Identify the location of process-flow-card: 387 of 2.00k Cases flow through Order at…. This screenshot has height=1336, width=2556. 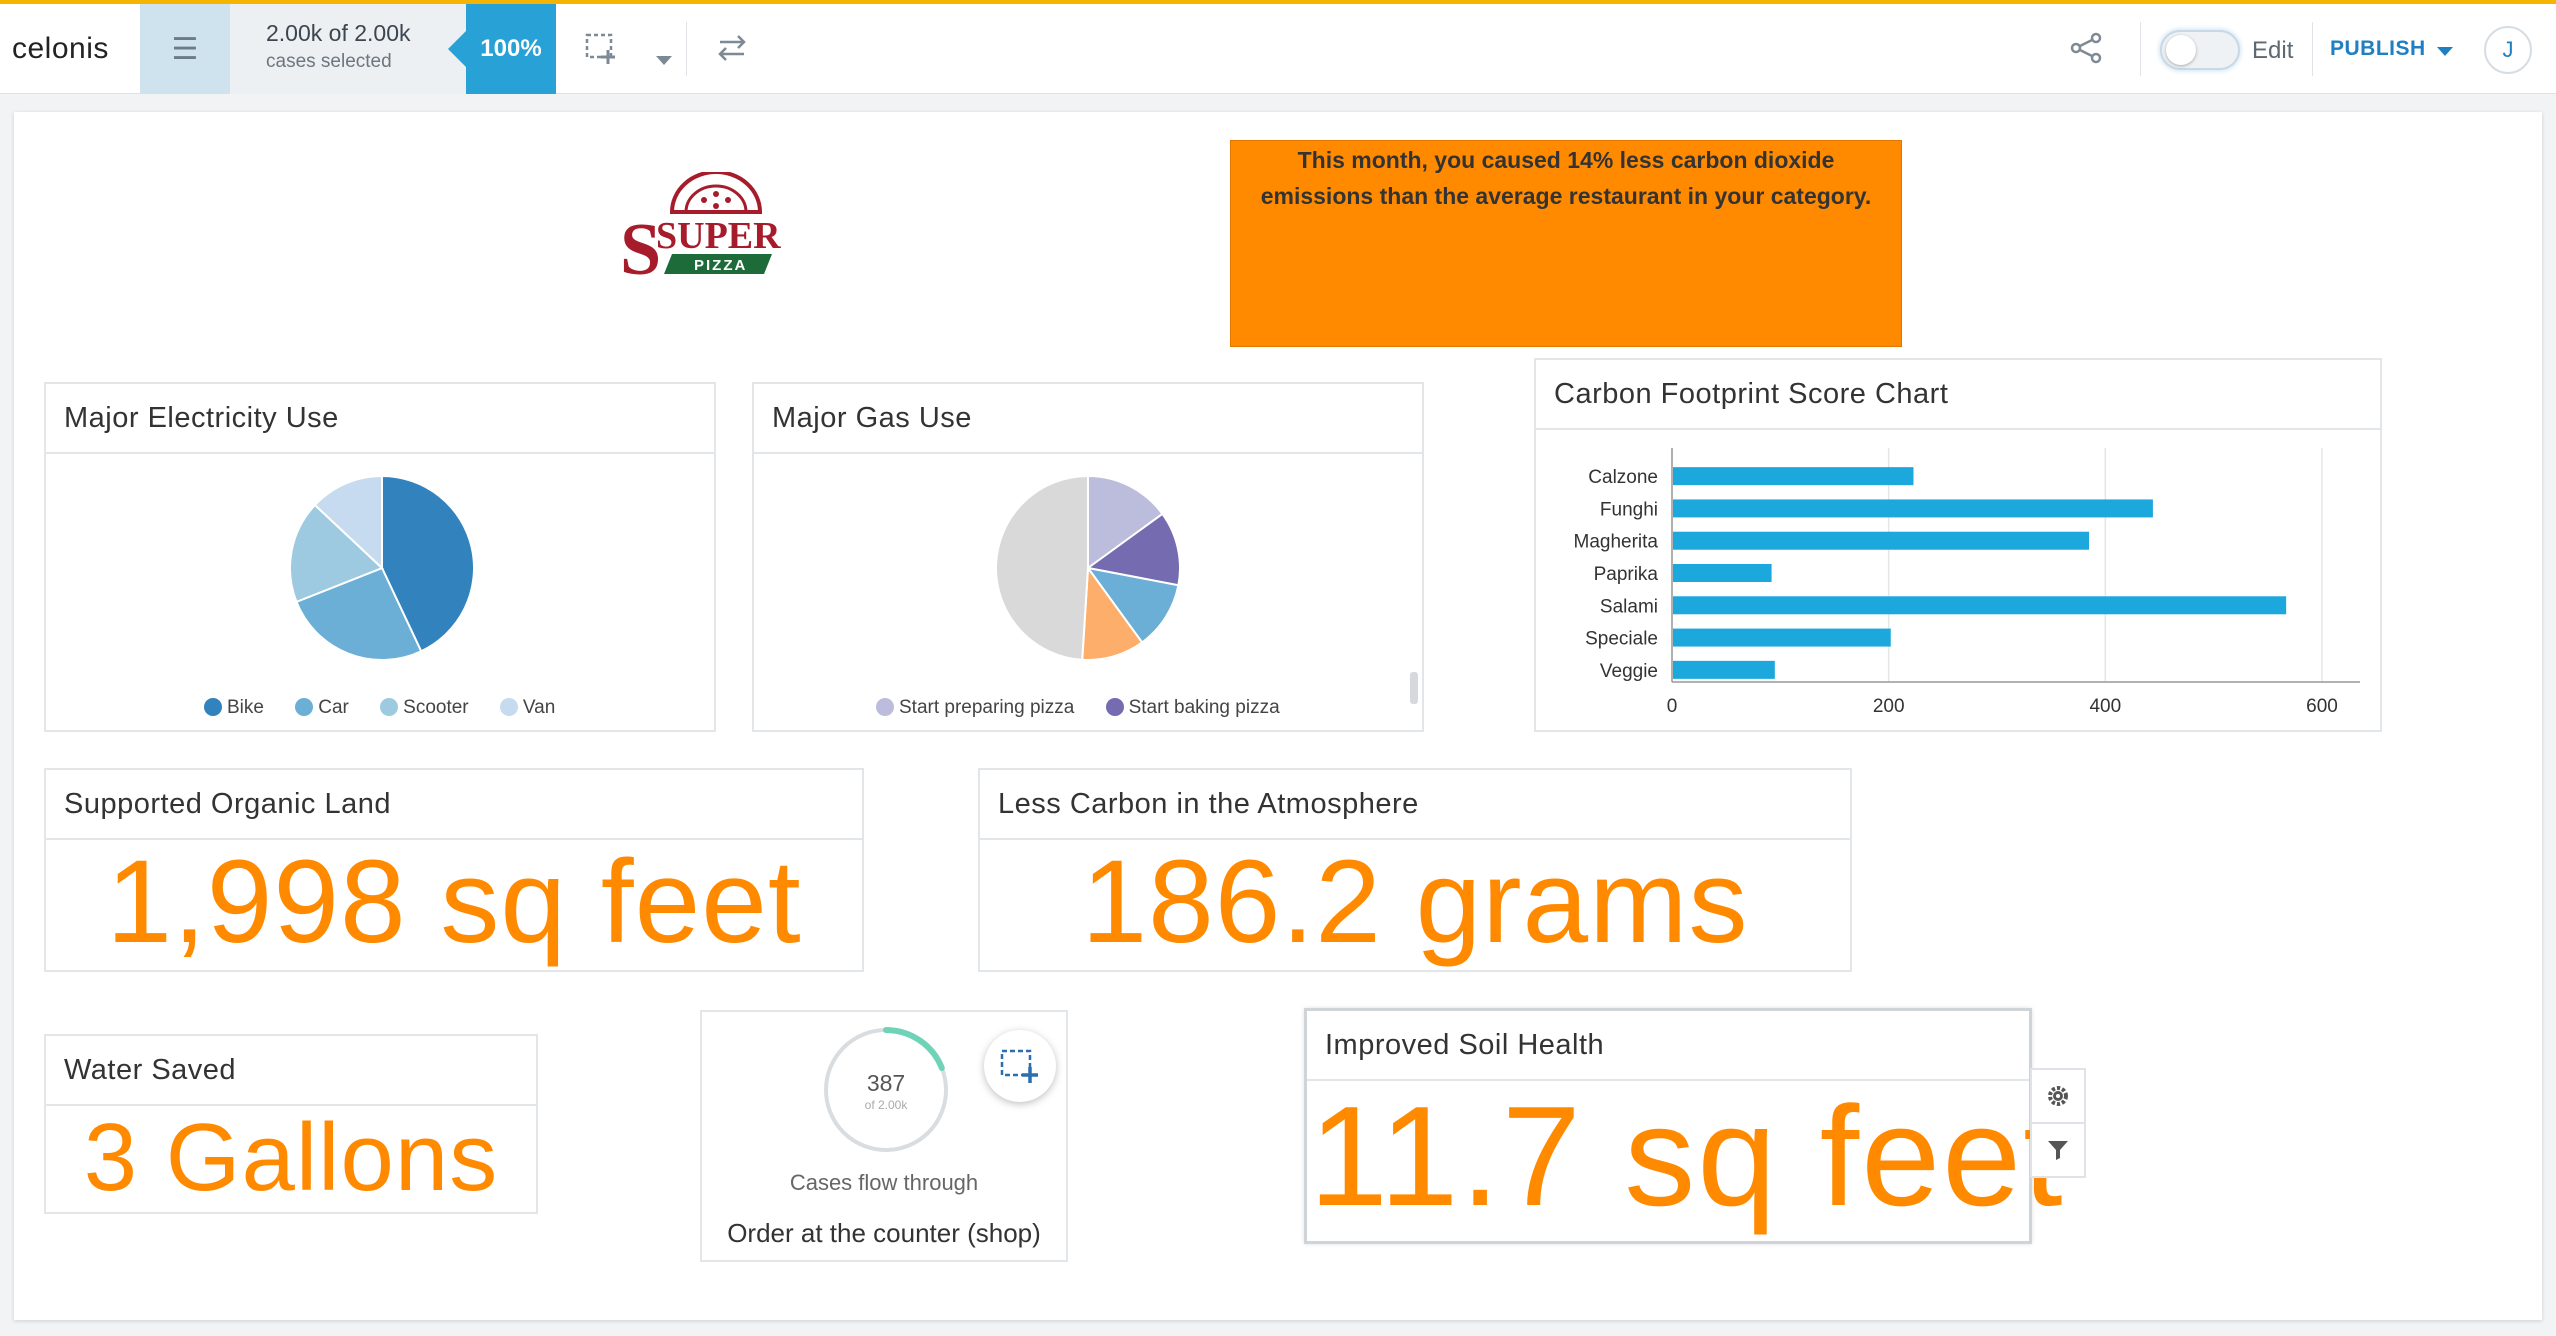
(884, 1136).